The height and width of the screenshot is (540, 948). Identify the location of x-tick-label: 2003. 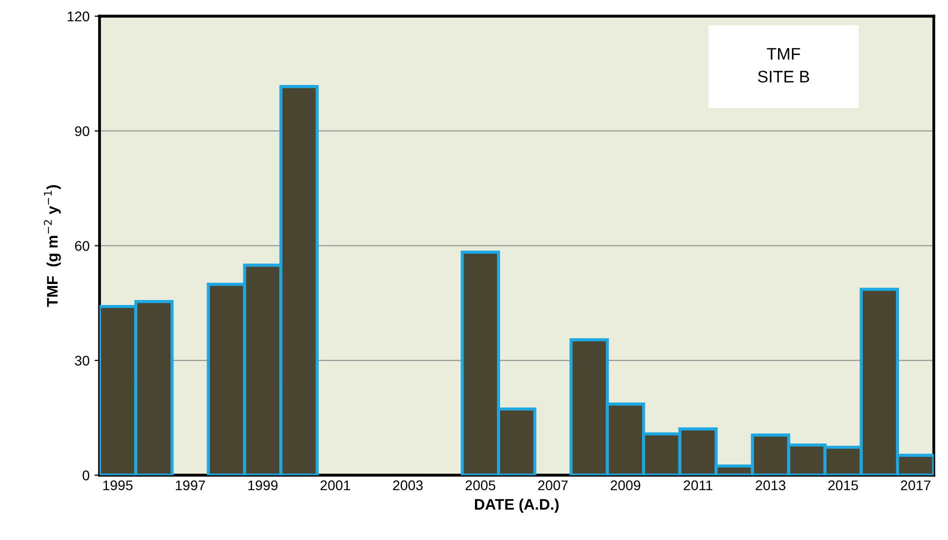
(408, 485).